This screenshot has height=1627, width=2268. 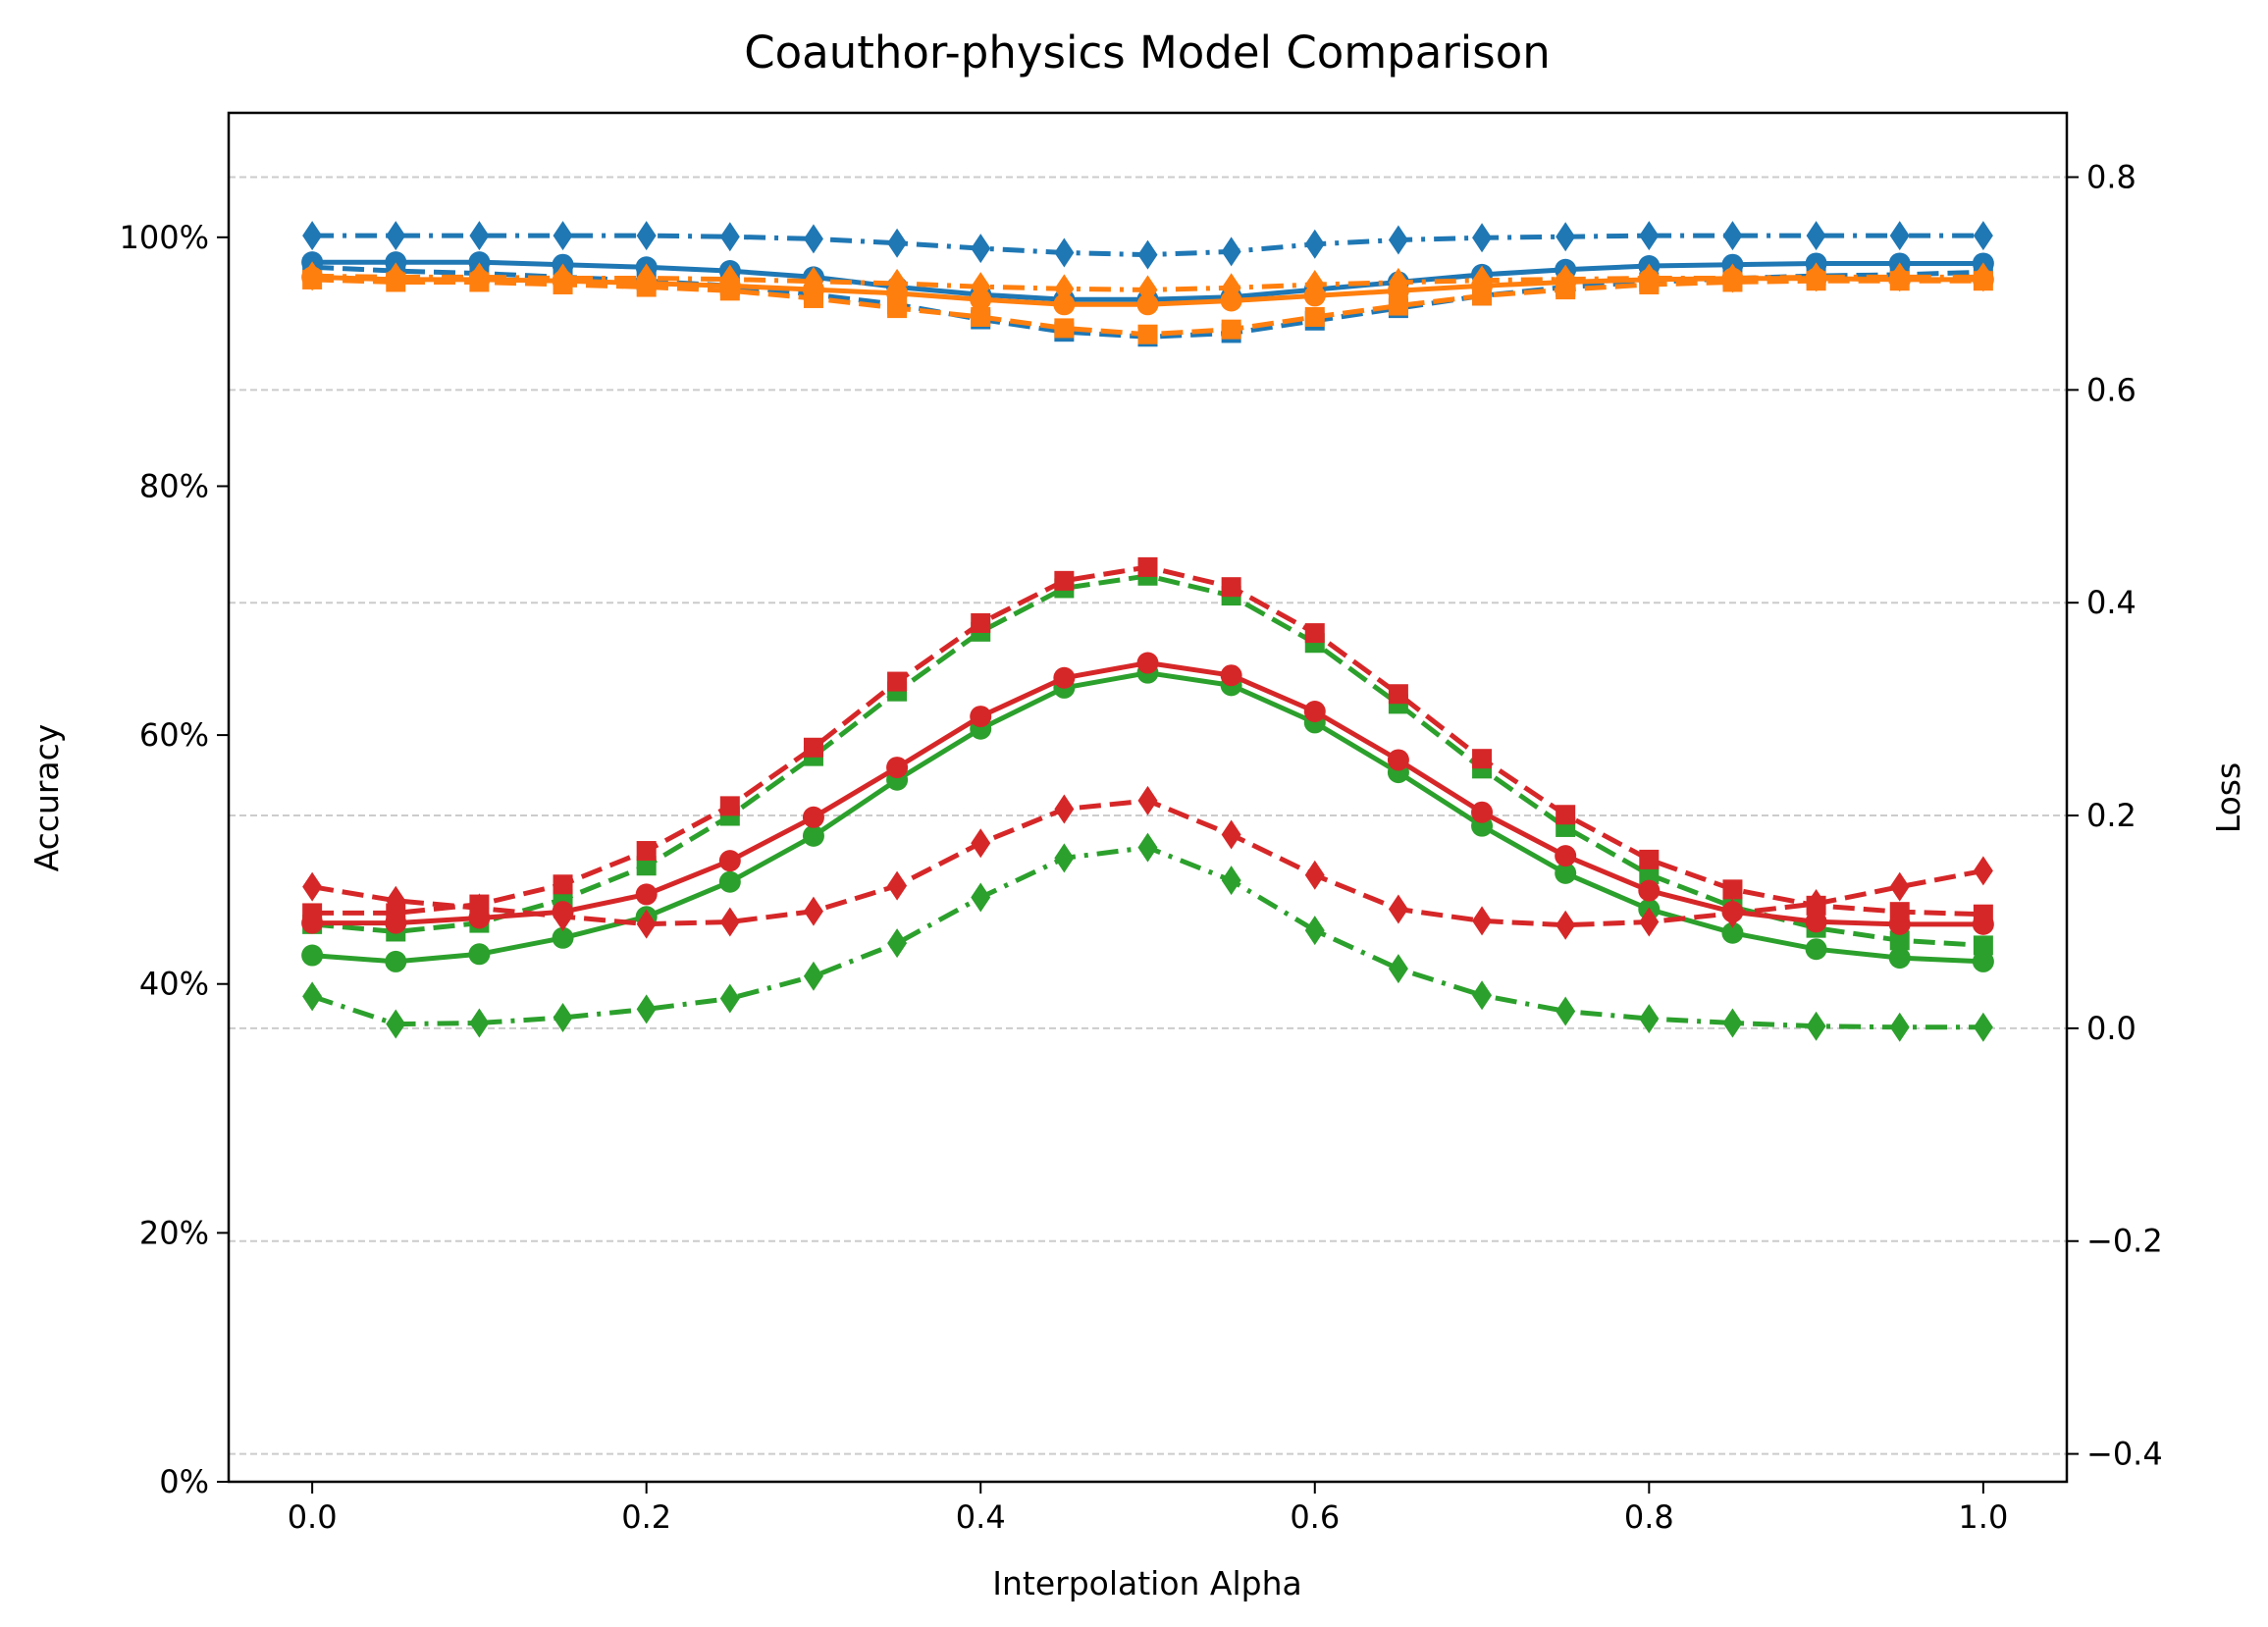 What do you see at coordinates (174, 984) in the screenshot?
I see `y-tick-label: 40%` at bounding box center [174, 984].